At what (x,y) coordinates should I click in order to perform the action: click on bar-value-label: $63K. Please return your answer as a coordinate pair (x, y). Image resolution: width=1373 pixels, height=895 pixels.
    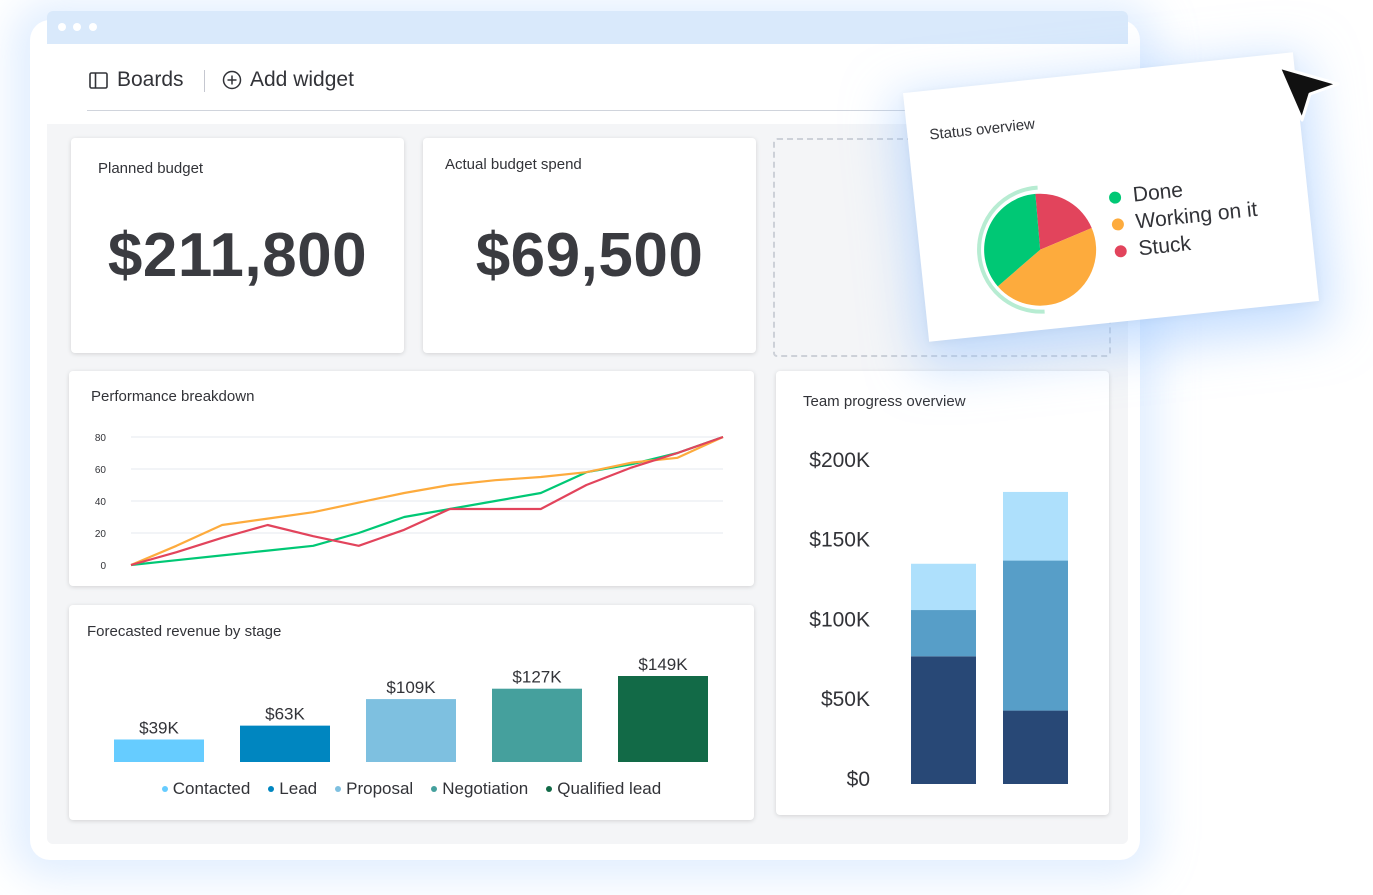
    Looking at the image, I should click on (285, 714).